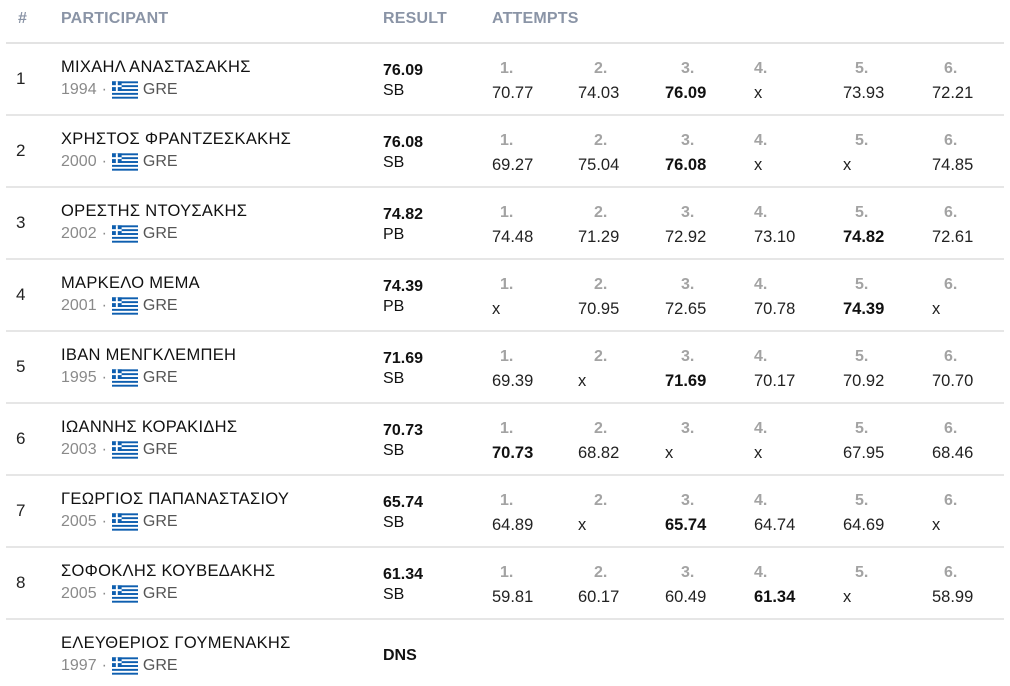 The width and height of the screenshot is (1010, 686). What do you see at coordinates (403, 214) in the screenshot?
I see `result-value: 74.82` at bounding box center [403, 214].